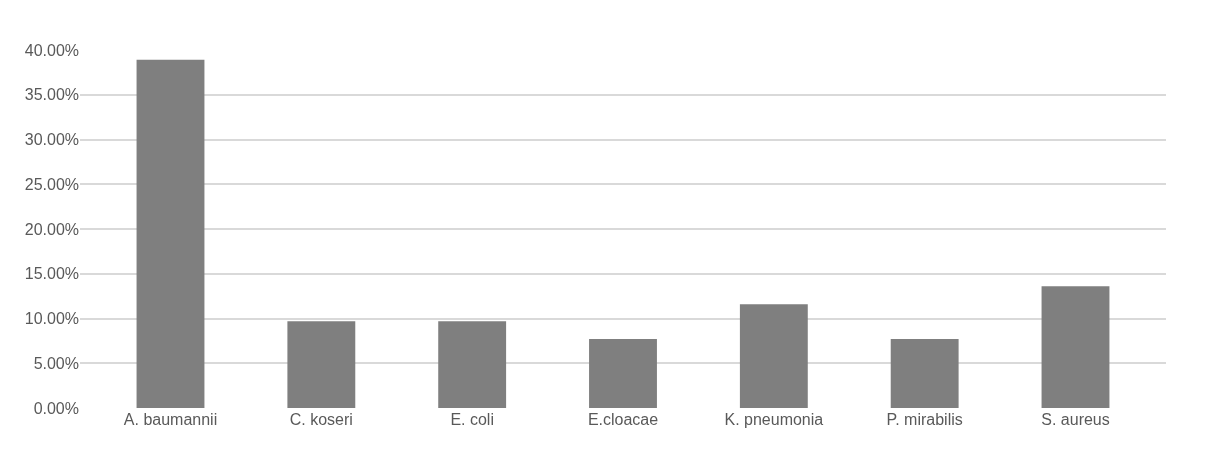 The image size is (1226, 468). Describe the element at coordinates (1075, 419) in the screenshot. I see `x-tick-label: S. aureus` at that location.